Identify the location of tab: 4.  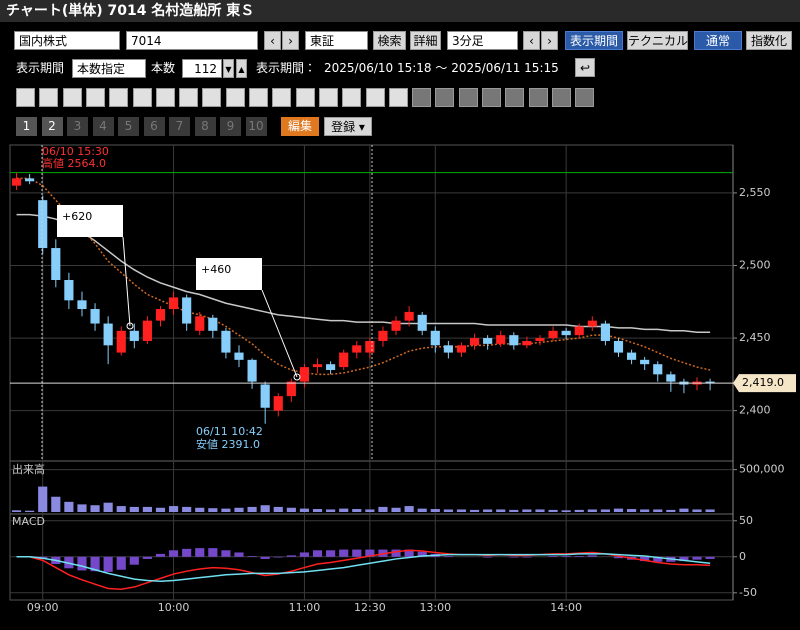
(103, 126).